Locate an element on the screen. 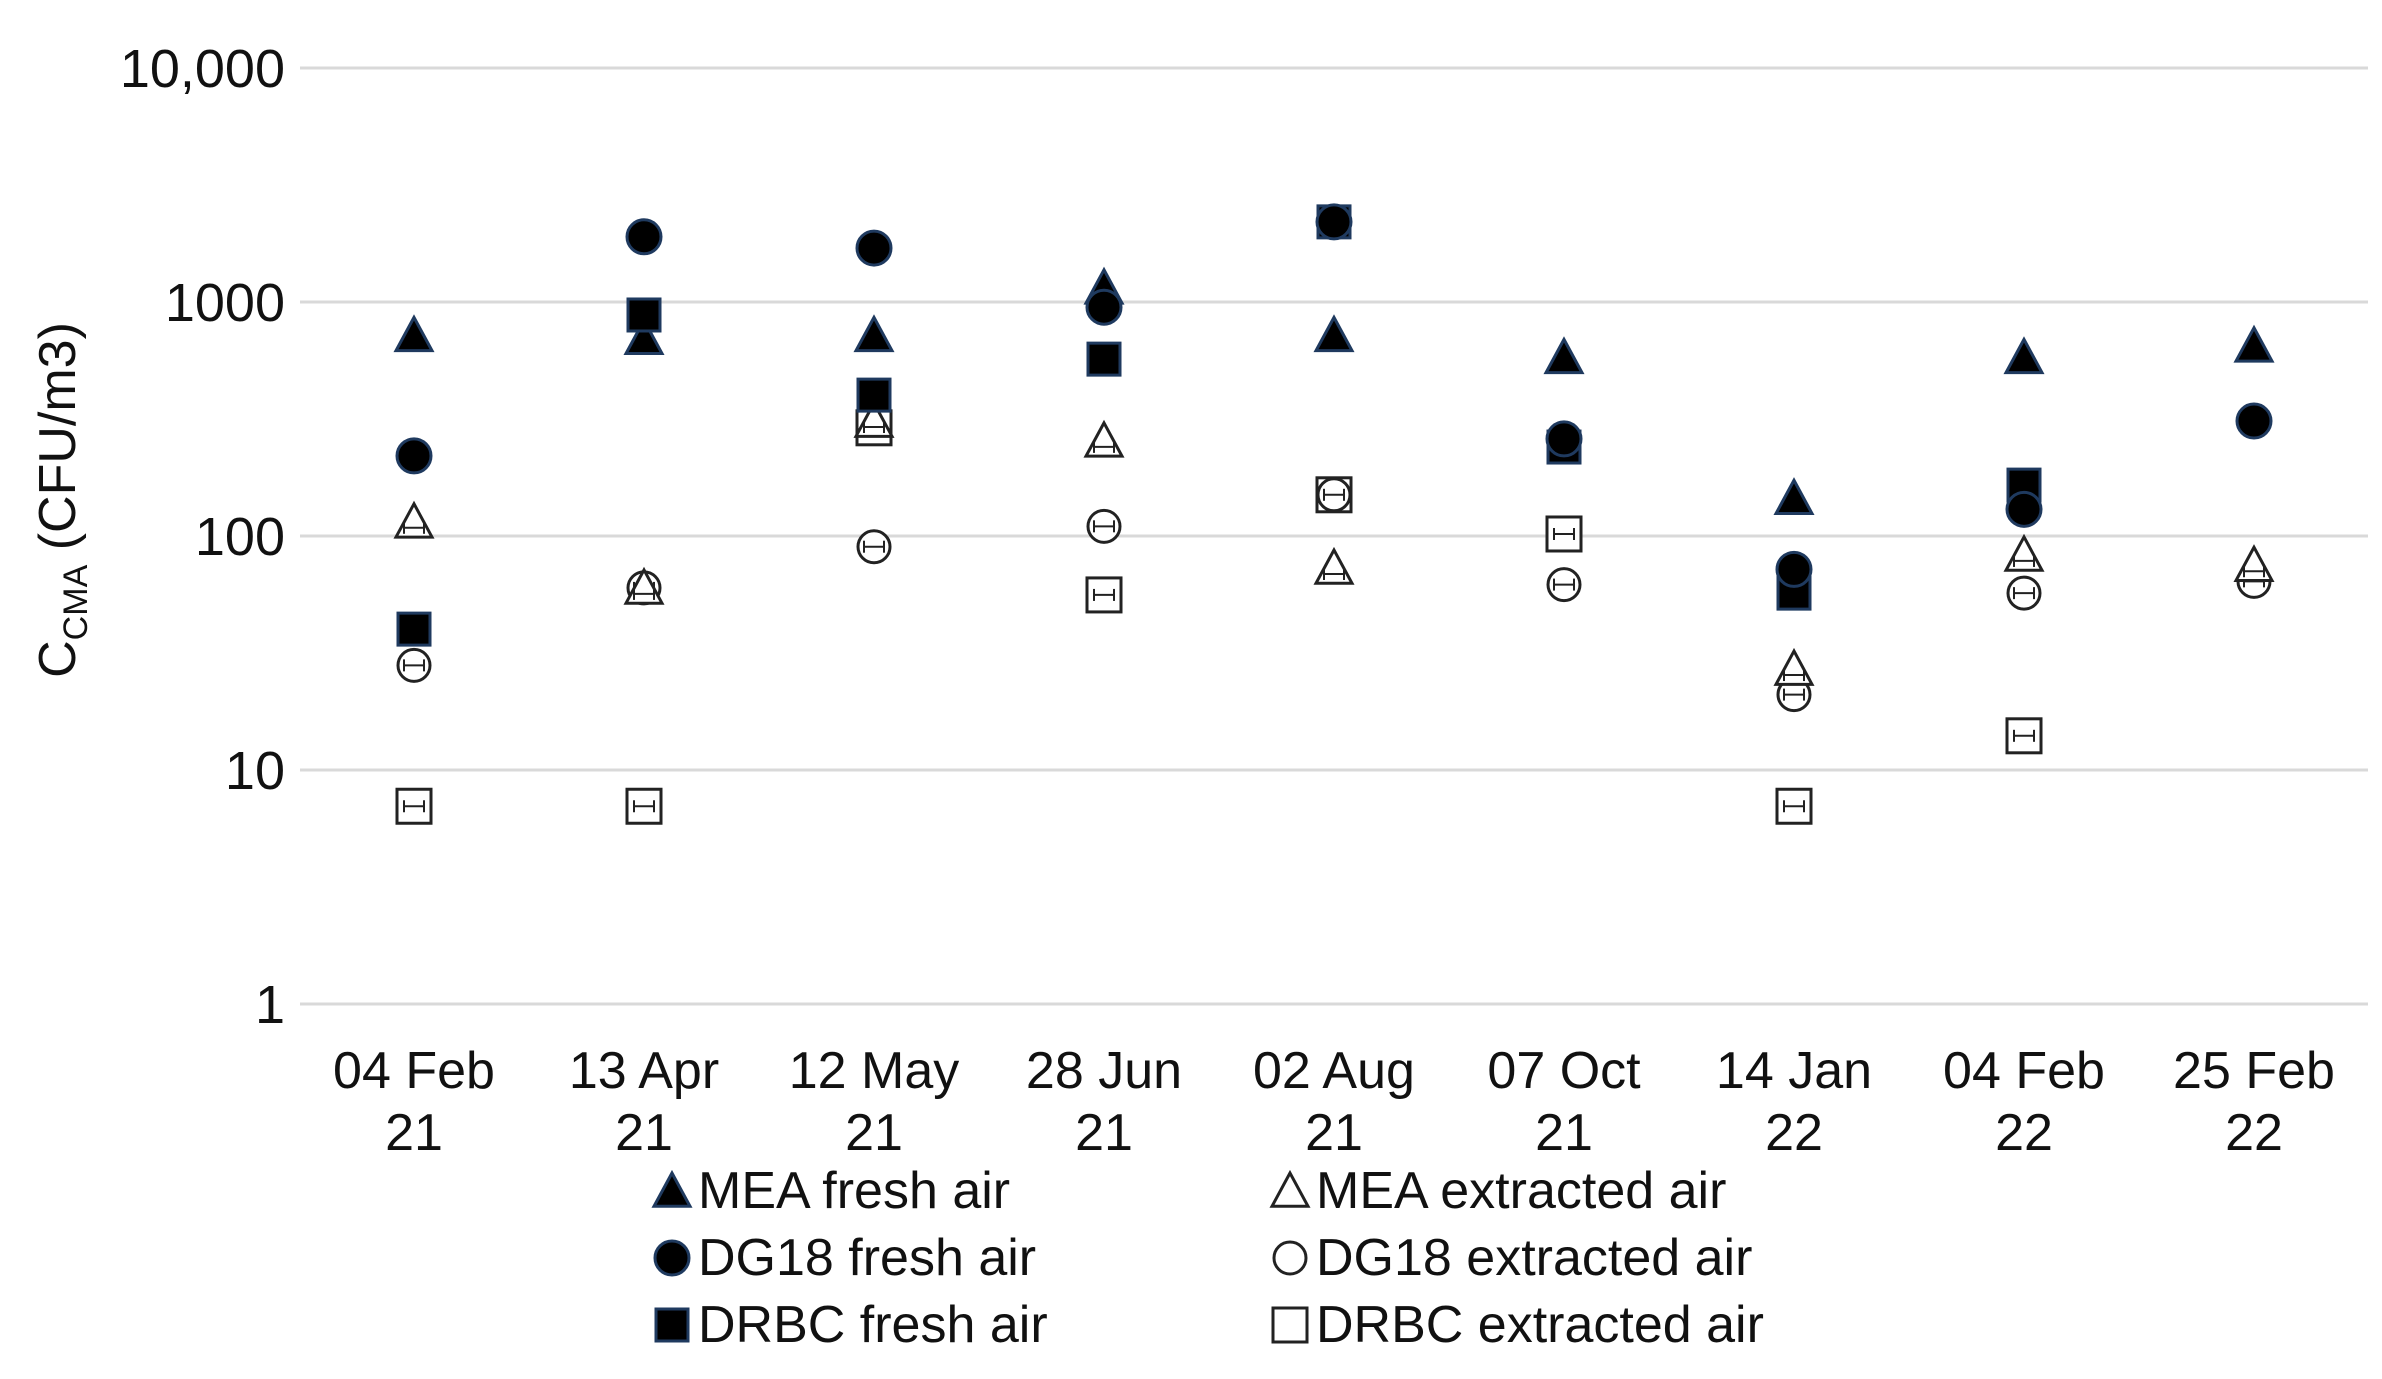 This screenshot has height=1379, width=2382. x-tick-label-4-line-1: 21 is located at coordinates (1334, 1133).